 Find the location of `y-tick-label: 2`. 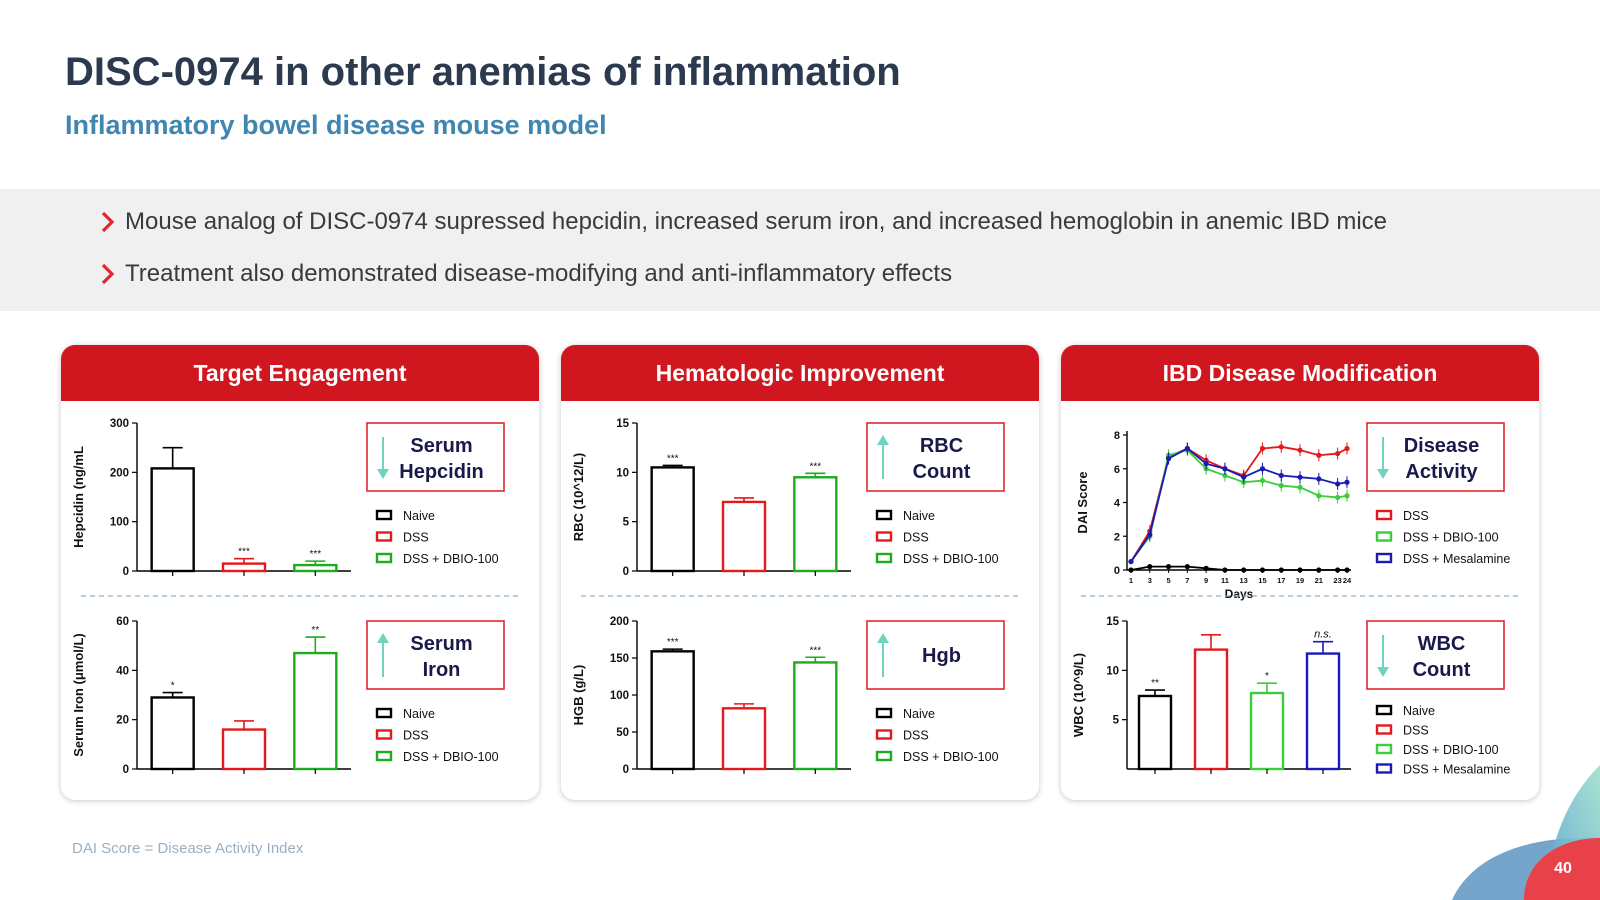

y-tick-label: 2 is located at coordinates (1117, 537).